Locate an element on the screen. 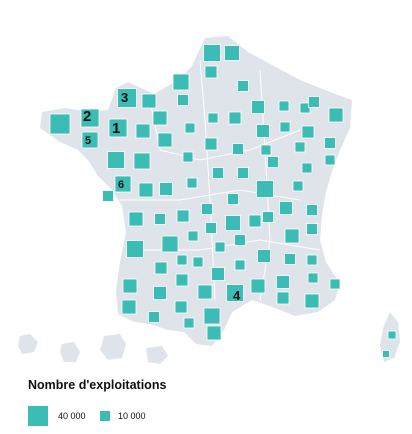 Image resolution: width=412 pixels, height=434 pixels. rank-label-6: 6 is located at coordinates (121, 185).